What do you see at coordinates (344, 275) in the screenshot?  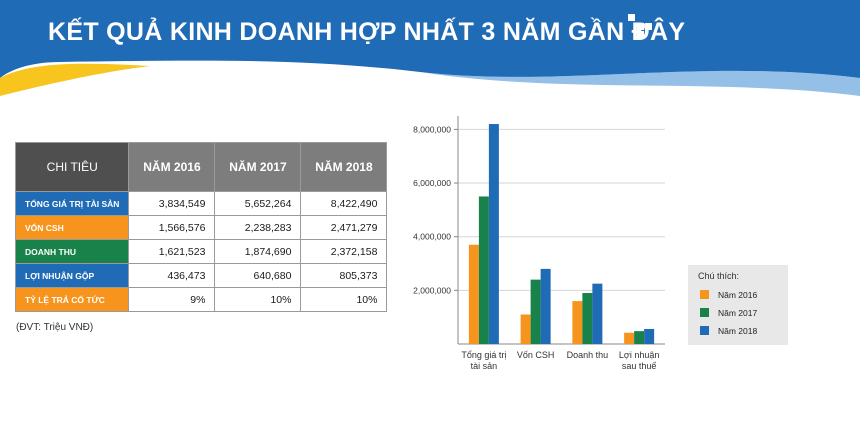 I see `table-cell: 805,373` at bounding box center [344, 275].